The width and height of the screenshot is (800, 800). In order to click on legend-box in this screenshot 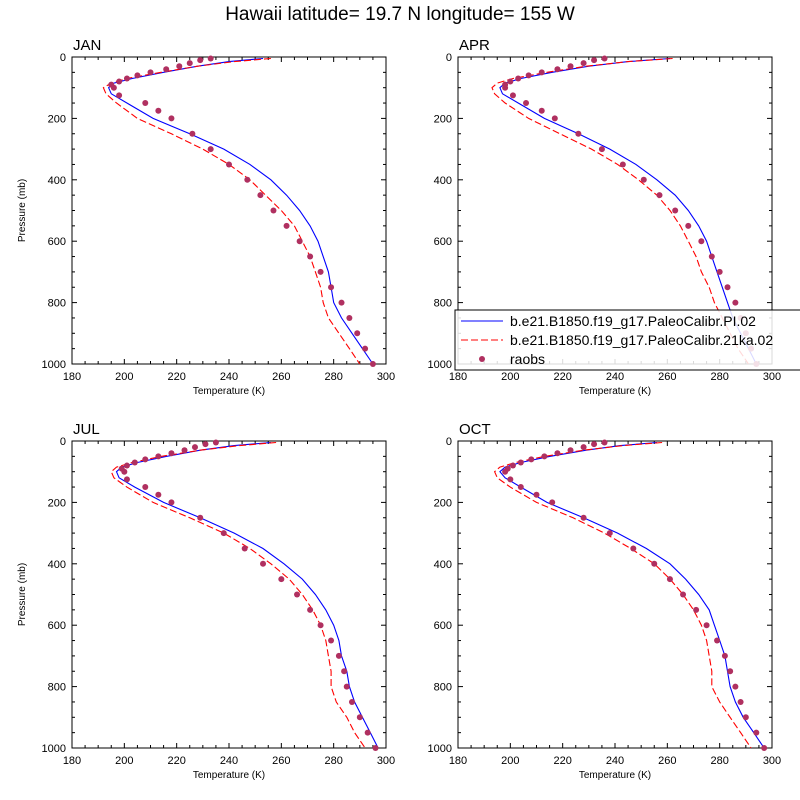, I will do `click(627, 340)`.